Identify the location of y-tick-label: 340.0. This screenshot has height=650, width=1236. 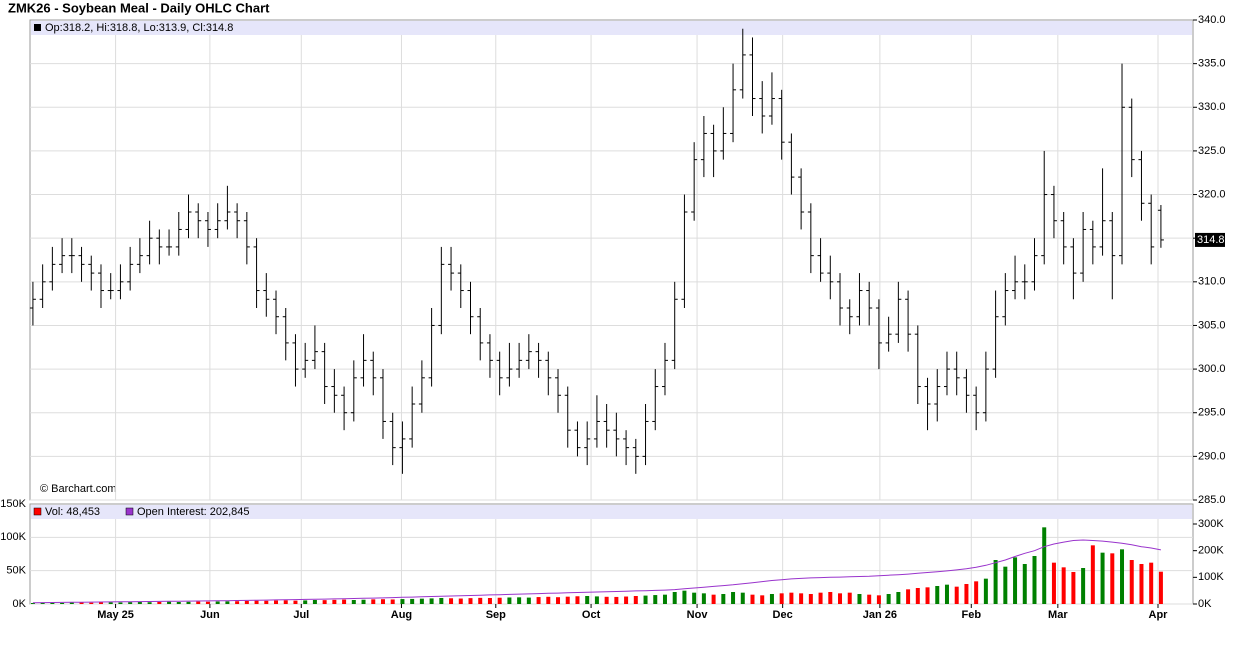
(1212, 20).